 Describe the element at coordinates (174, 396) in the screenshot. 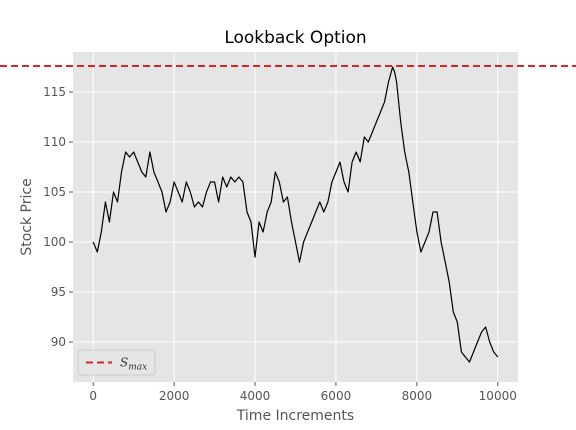

I see `x-tick-label: 2000` at that location.